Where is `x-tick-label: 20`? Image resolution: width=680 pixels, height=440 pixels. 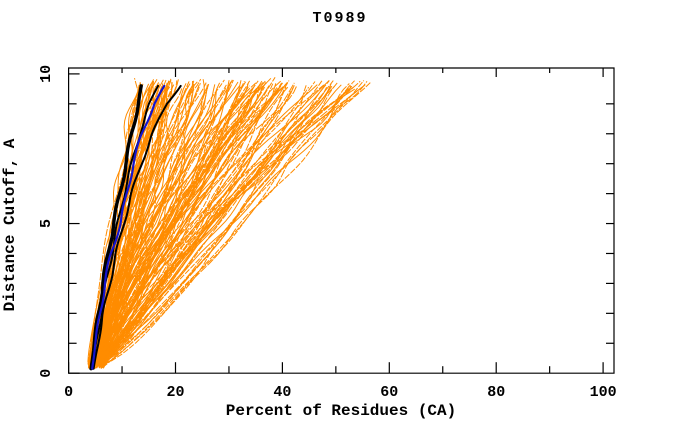 x-tick-label: 20 is located at coordinates (175, 392).